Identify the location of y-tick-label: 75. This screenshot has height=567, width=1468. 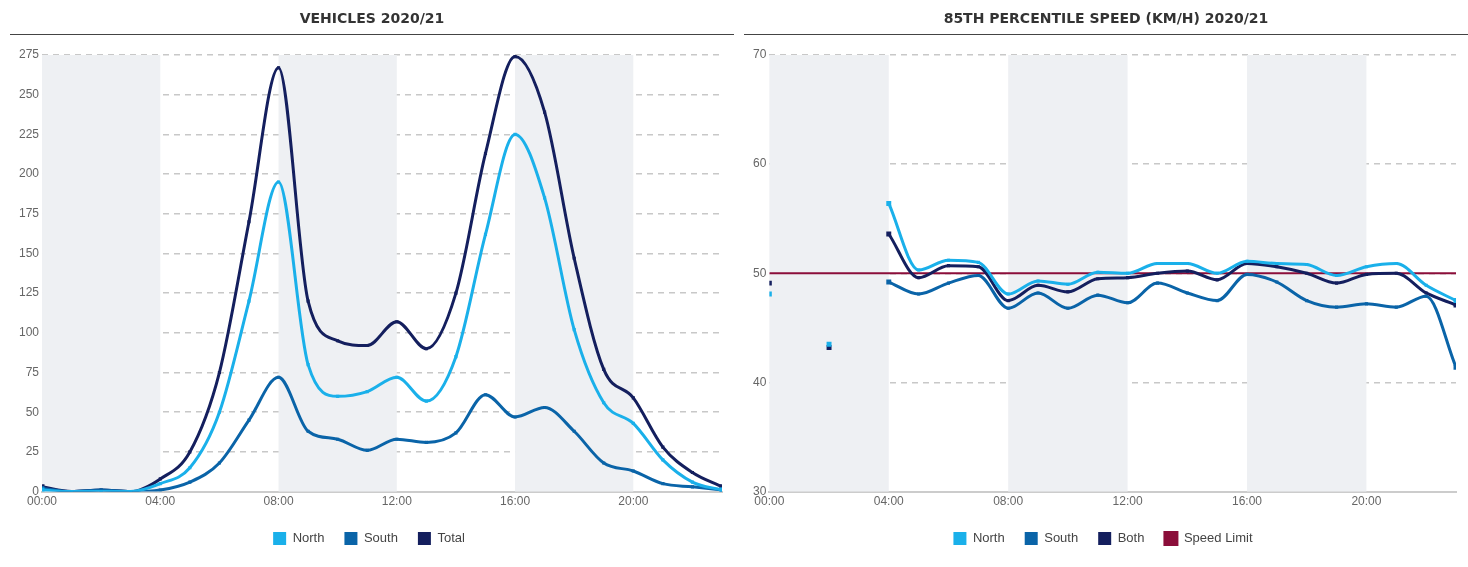
(32, 371).